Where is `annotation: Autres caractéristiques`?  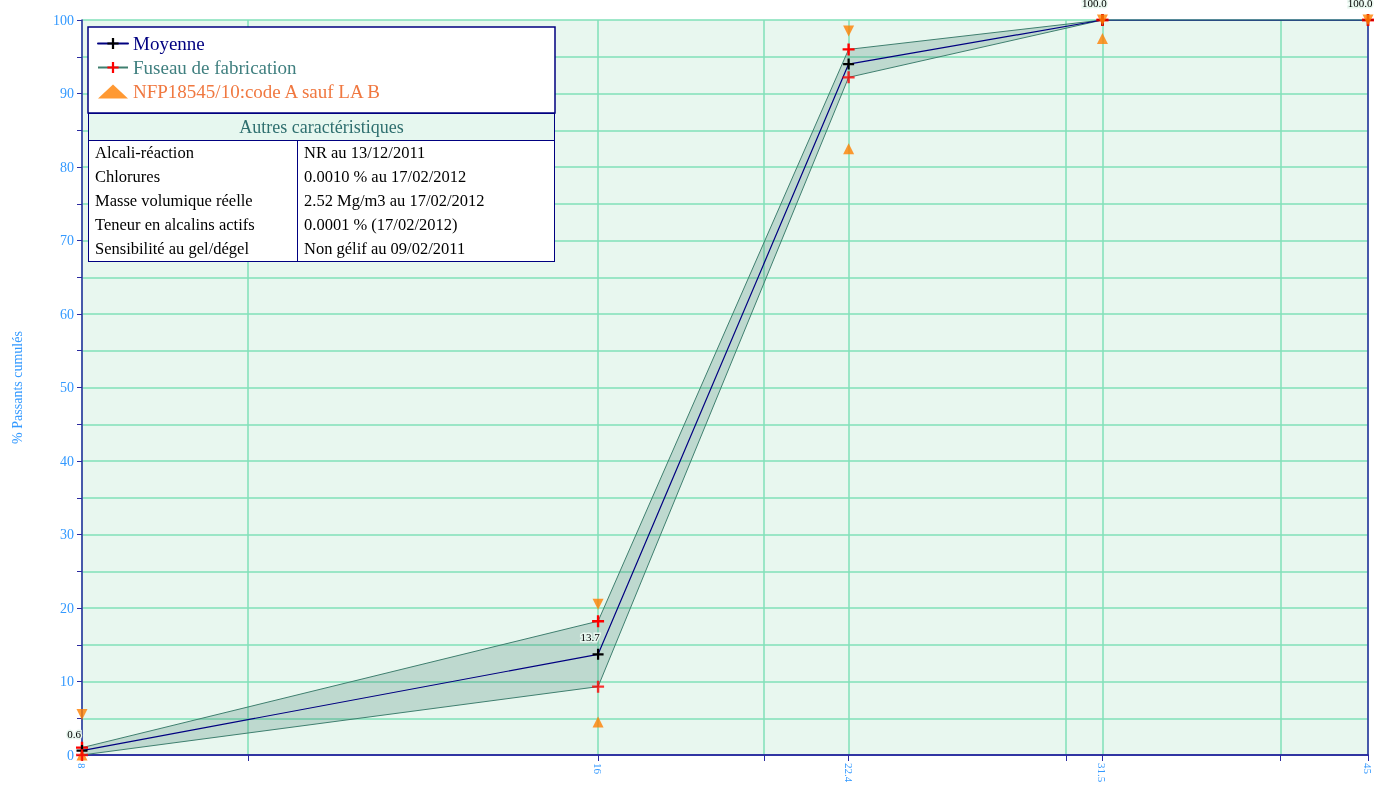
annotation: Autres caractéristiques is located at coordinates (321, 127).